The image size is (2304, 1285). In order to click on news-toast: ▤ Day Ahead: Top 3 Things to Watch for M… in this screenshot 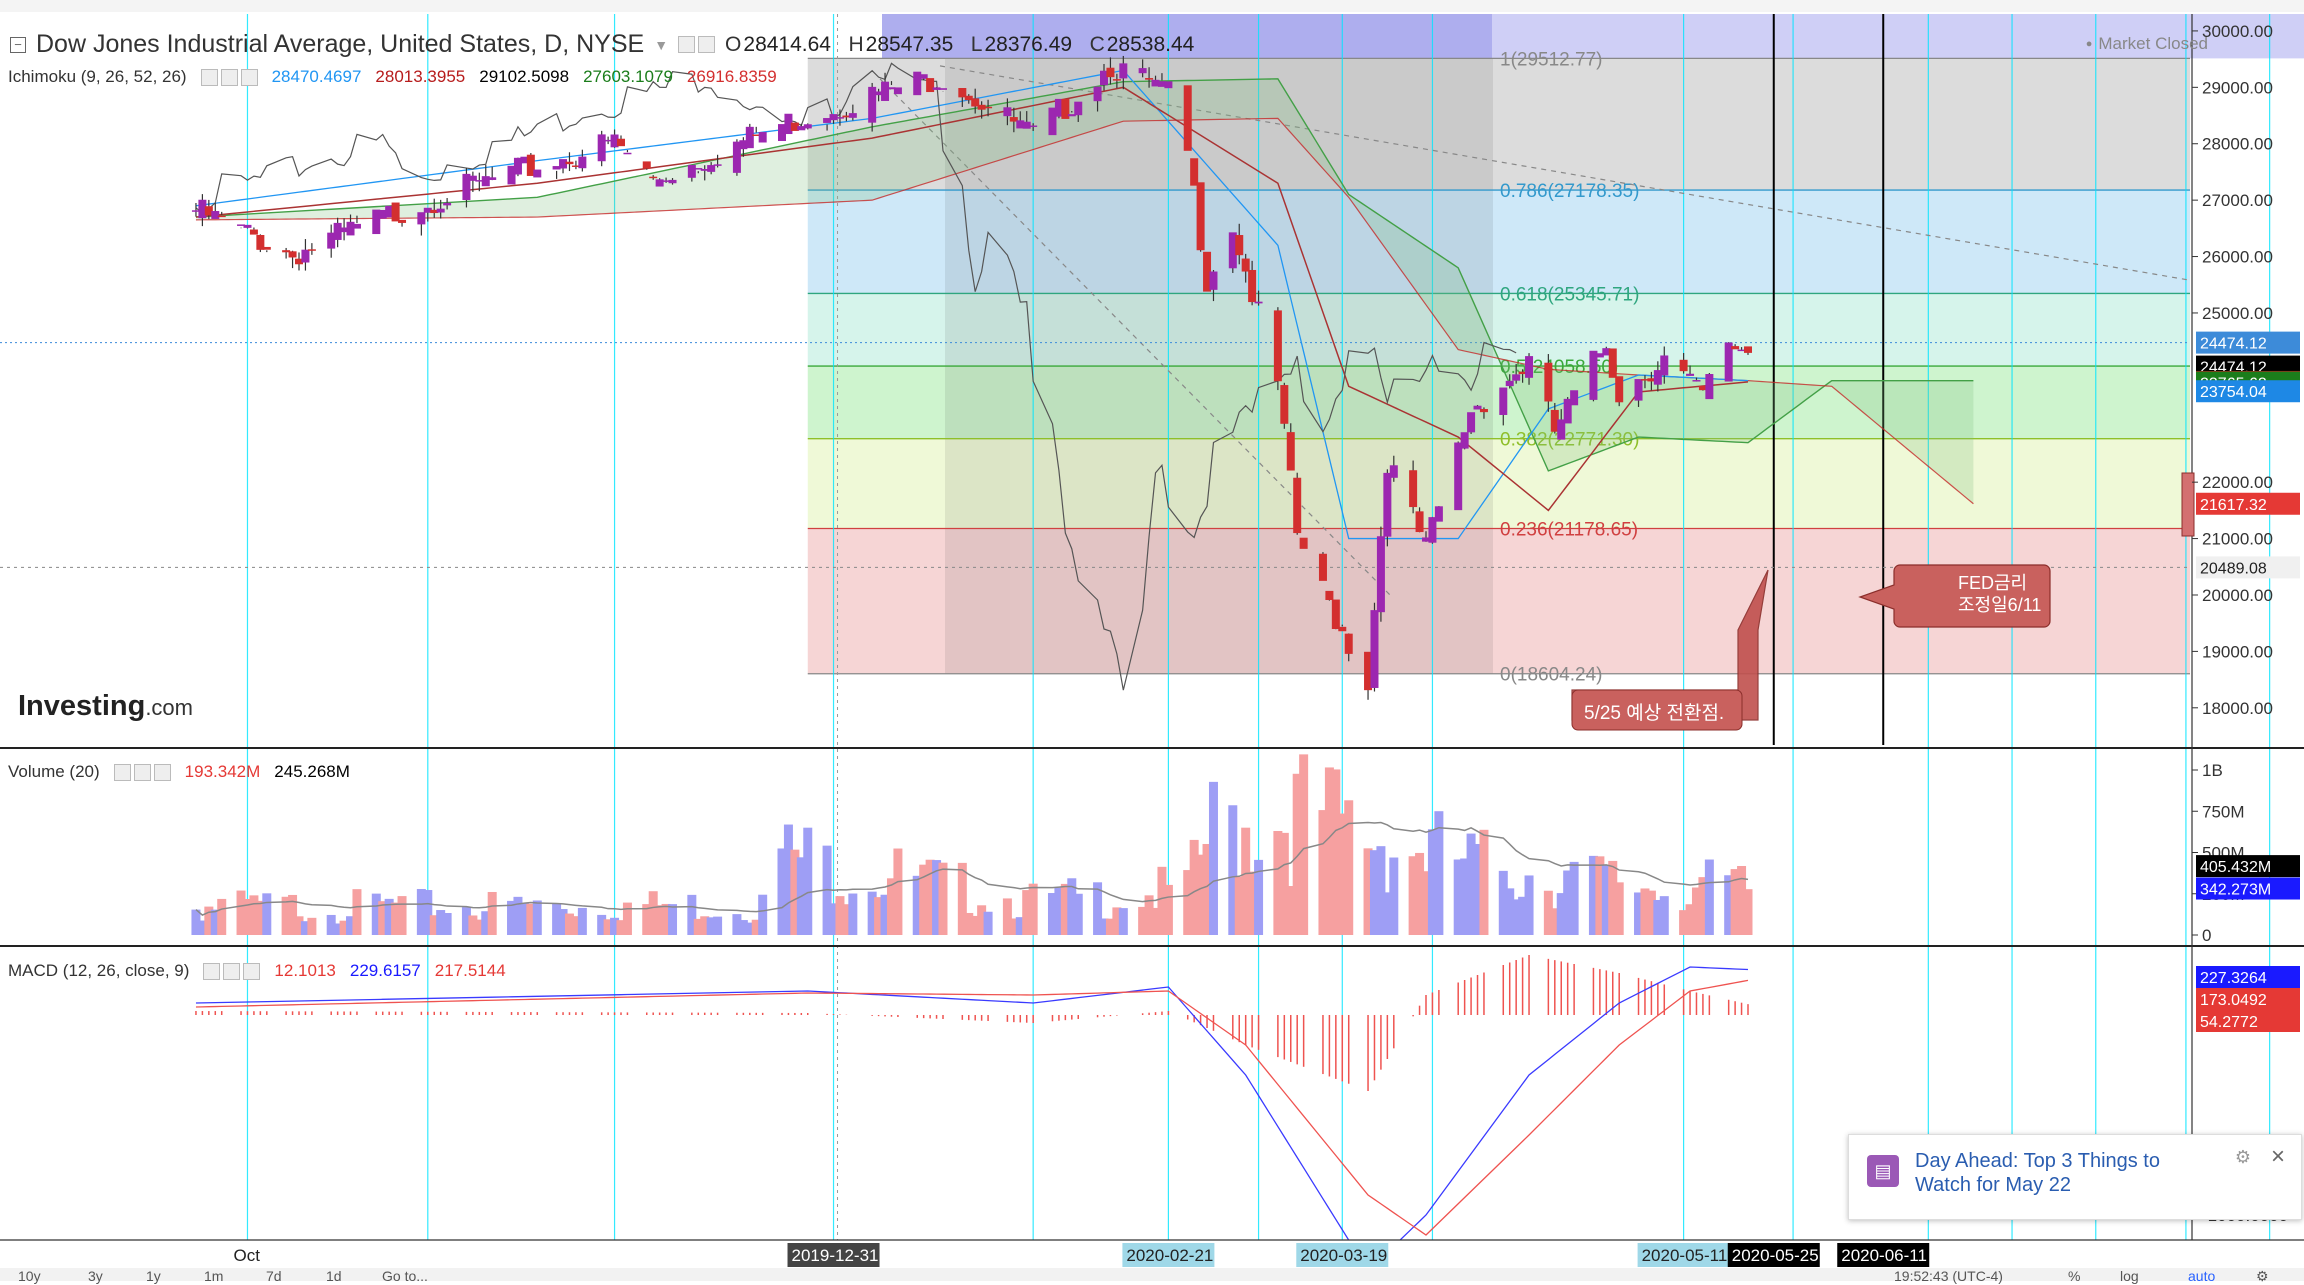, I will do `click(2075, 1177)`.